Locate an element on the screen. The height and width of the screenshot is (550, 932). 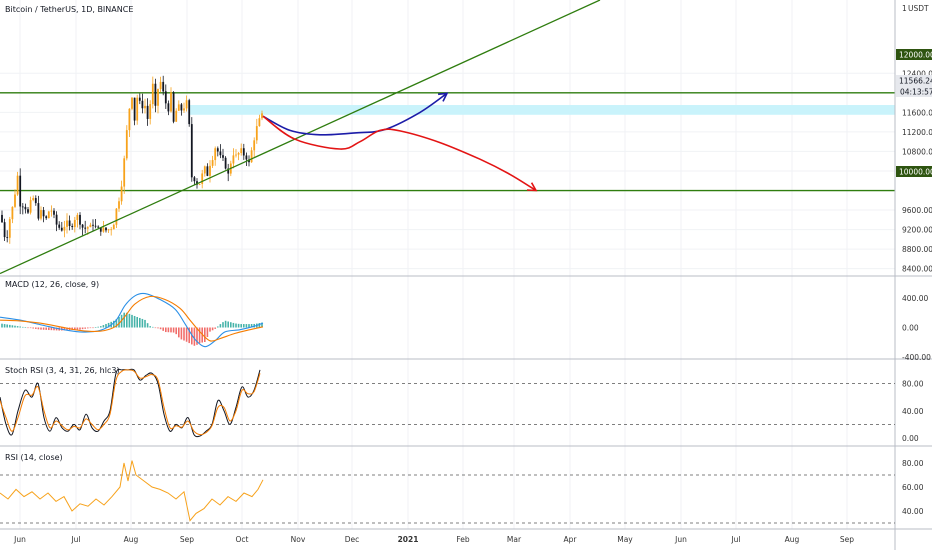
price-tick-7: 11200.00 is located at coordinates (917, 132).